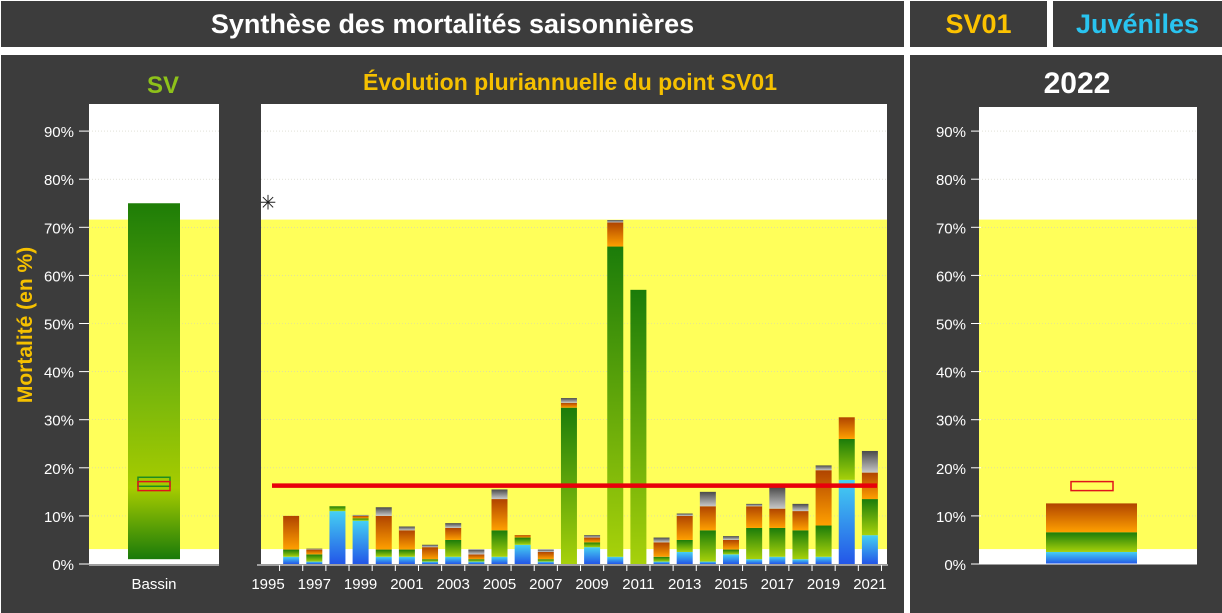  Describe the element at coordinates (777, 584) in the screenshot. I see `x-tick-label: 2017` at that location.